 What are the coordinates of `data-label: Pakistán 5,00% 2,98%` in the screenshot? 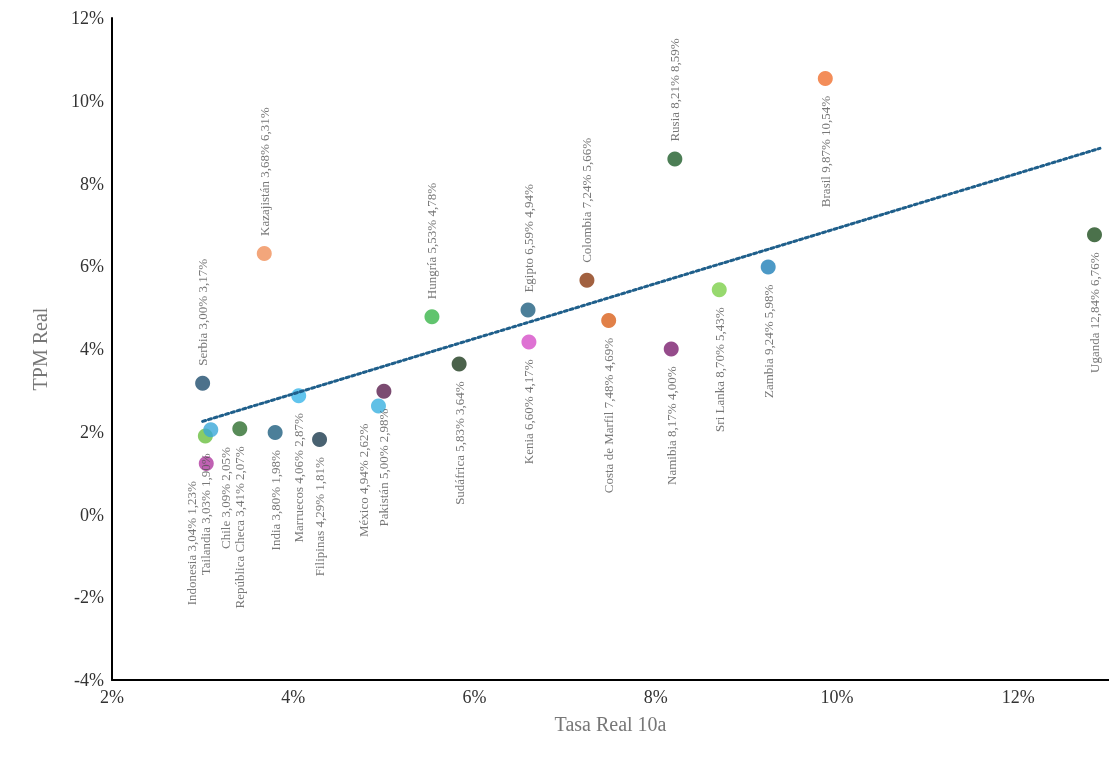 It's located at (384, 467).